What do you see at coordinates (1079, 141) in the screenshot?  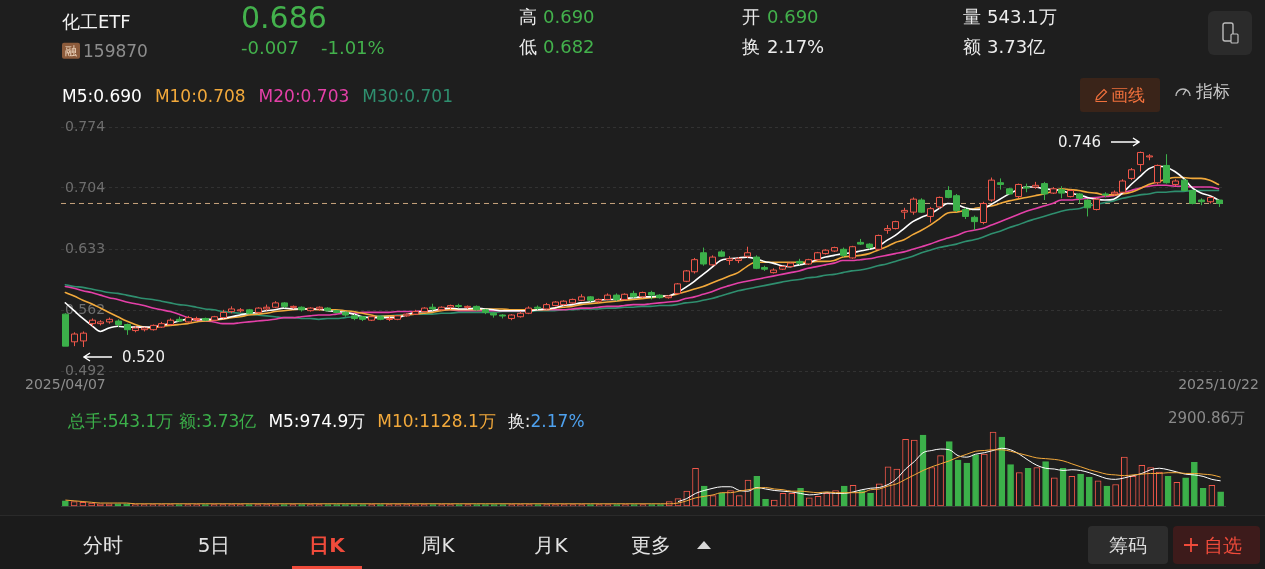 I see `annotation: 0.746` at bounding box center [1079, 141].